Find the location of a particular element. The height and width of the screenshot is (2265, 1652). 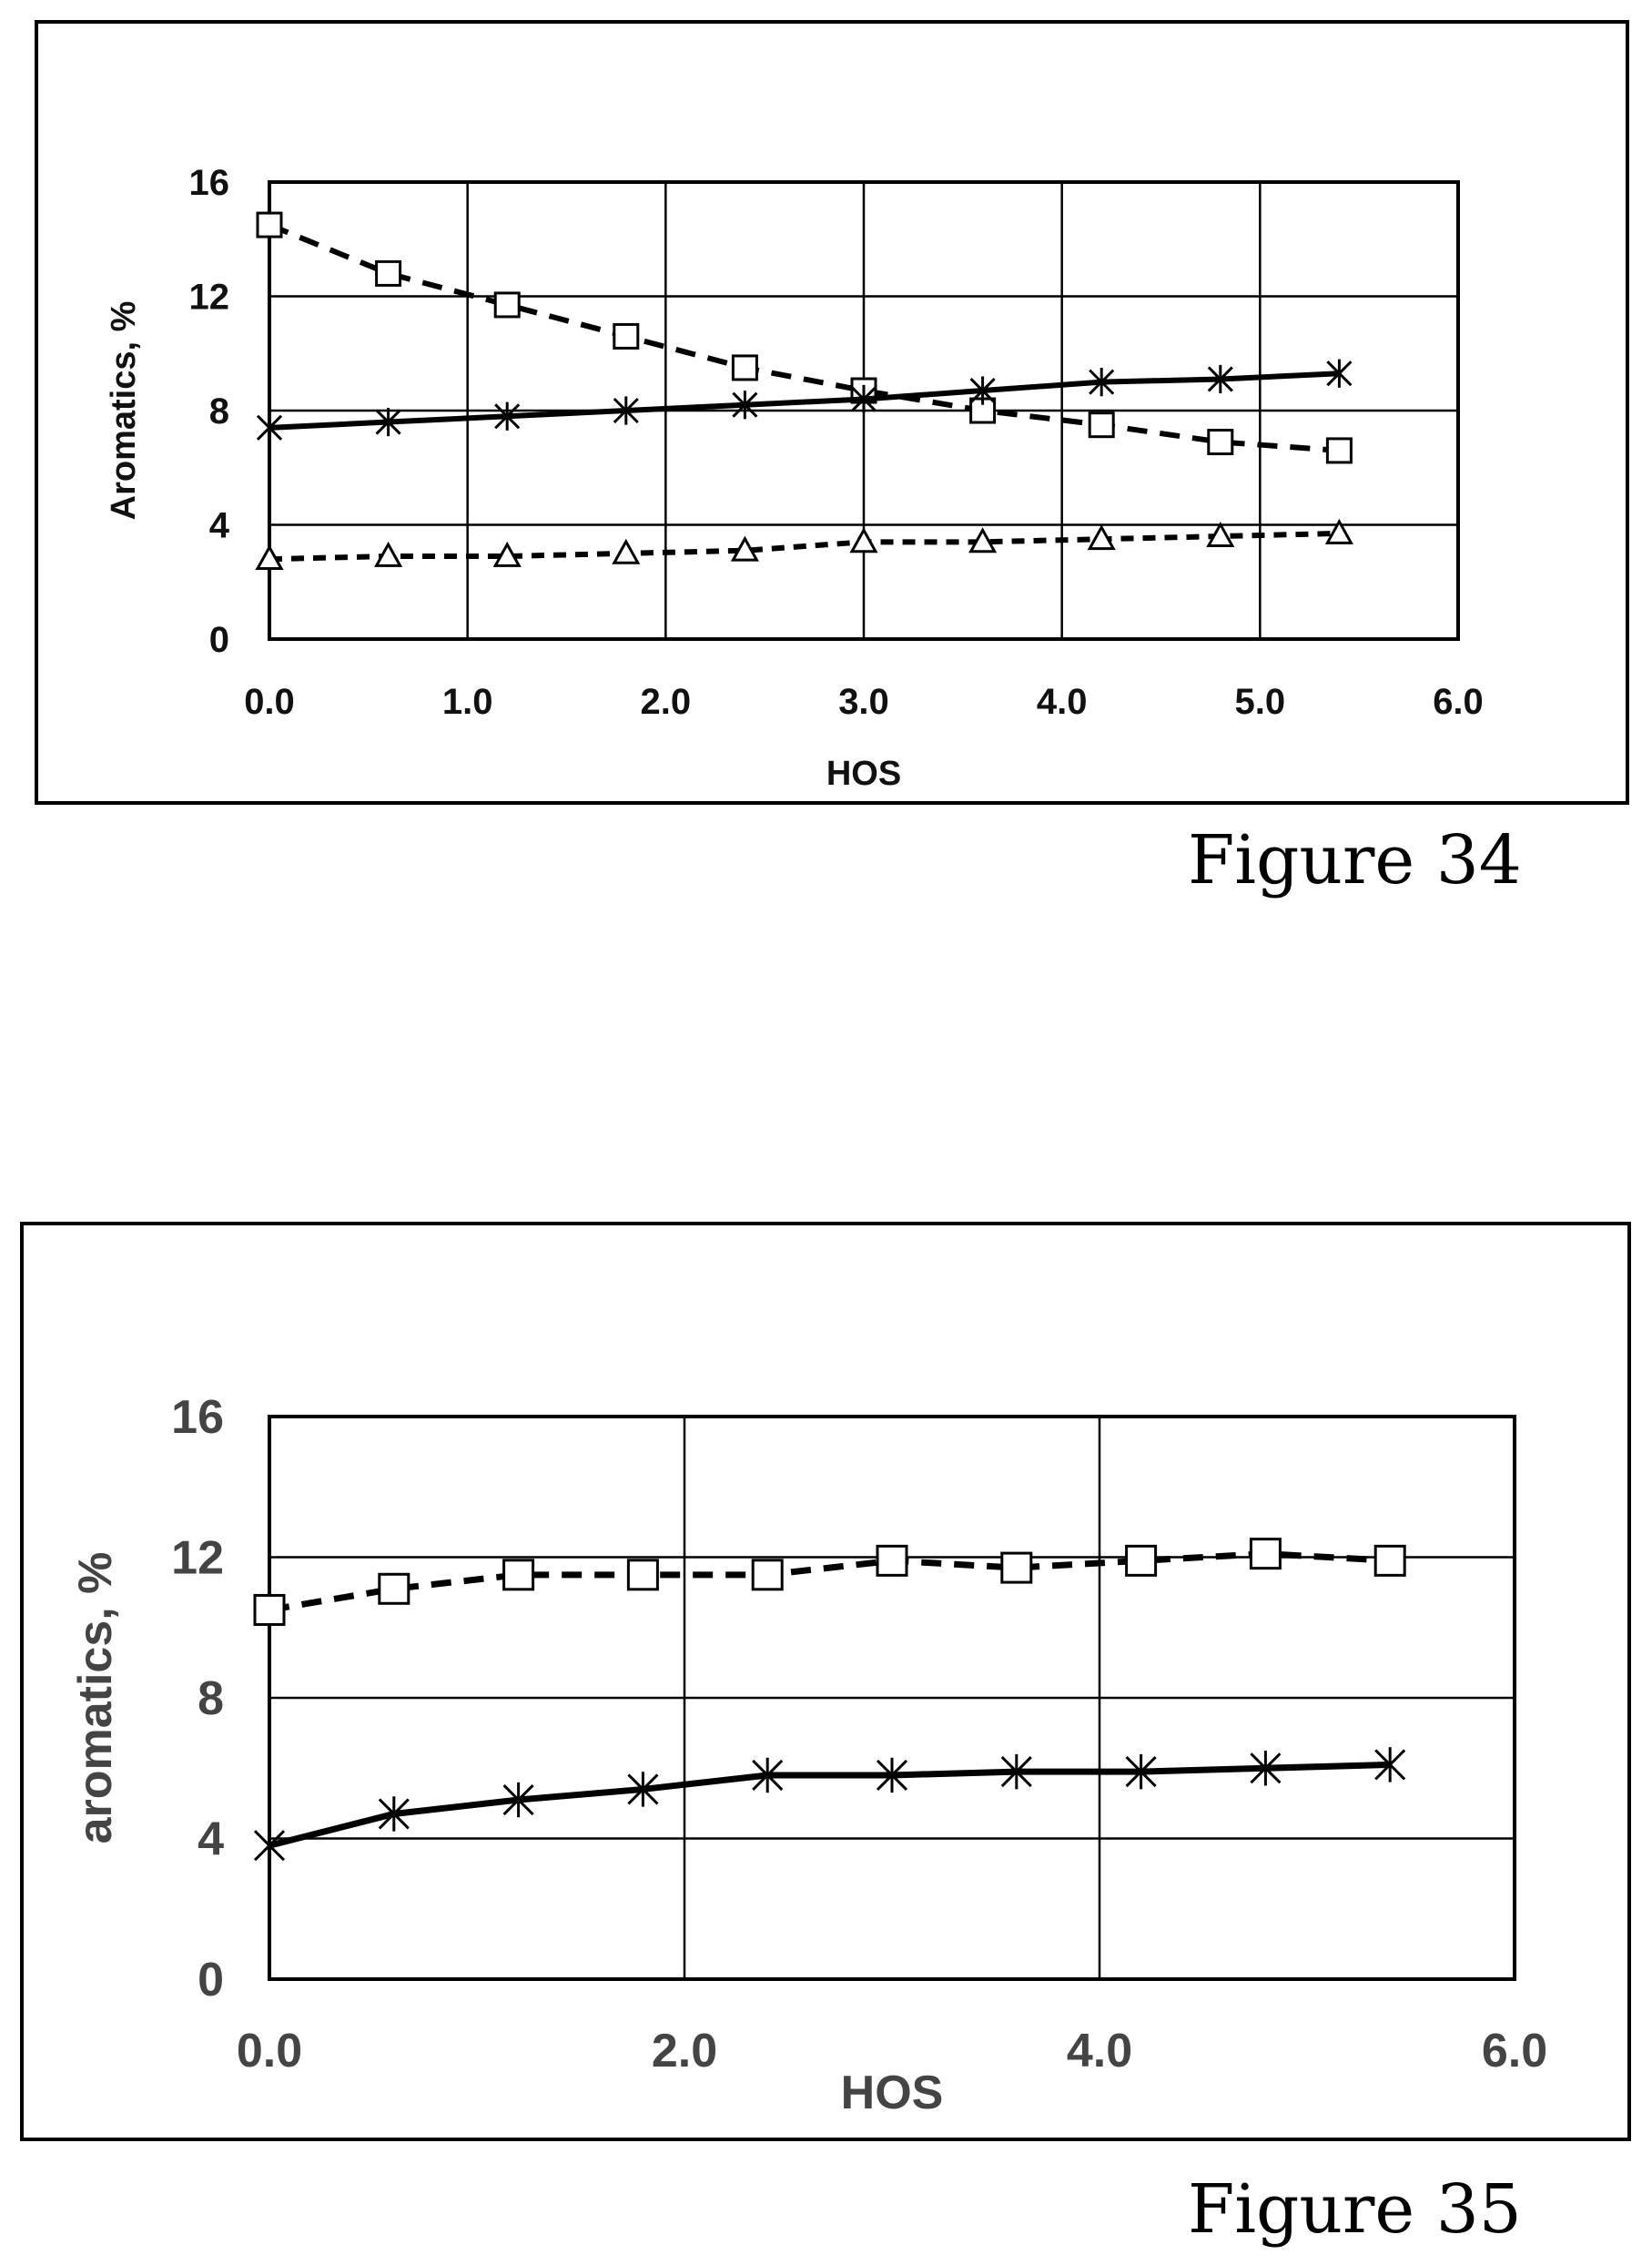

y-axis-label: aromatics, % is located at coordinates (96, 1698).